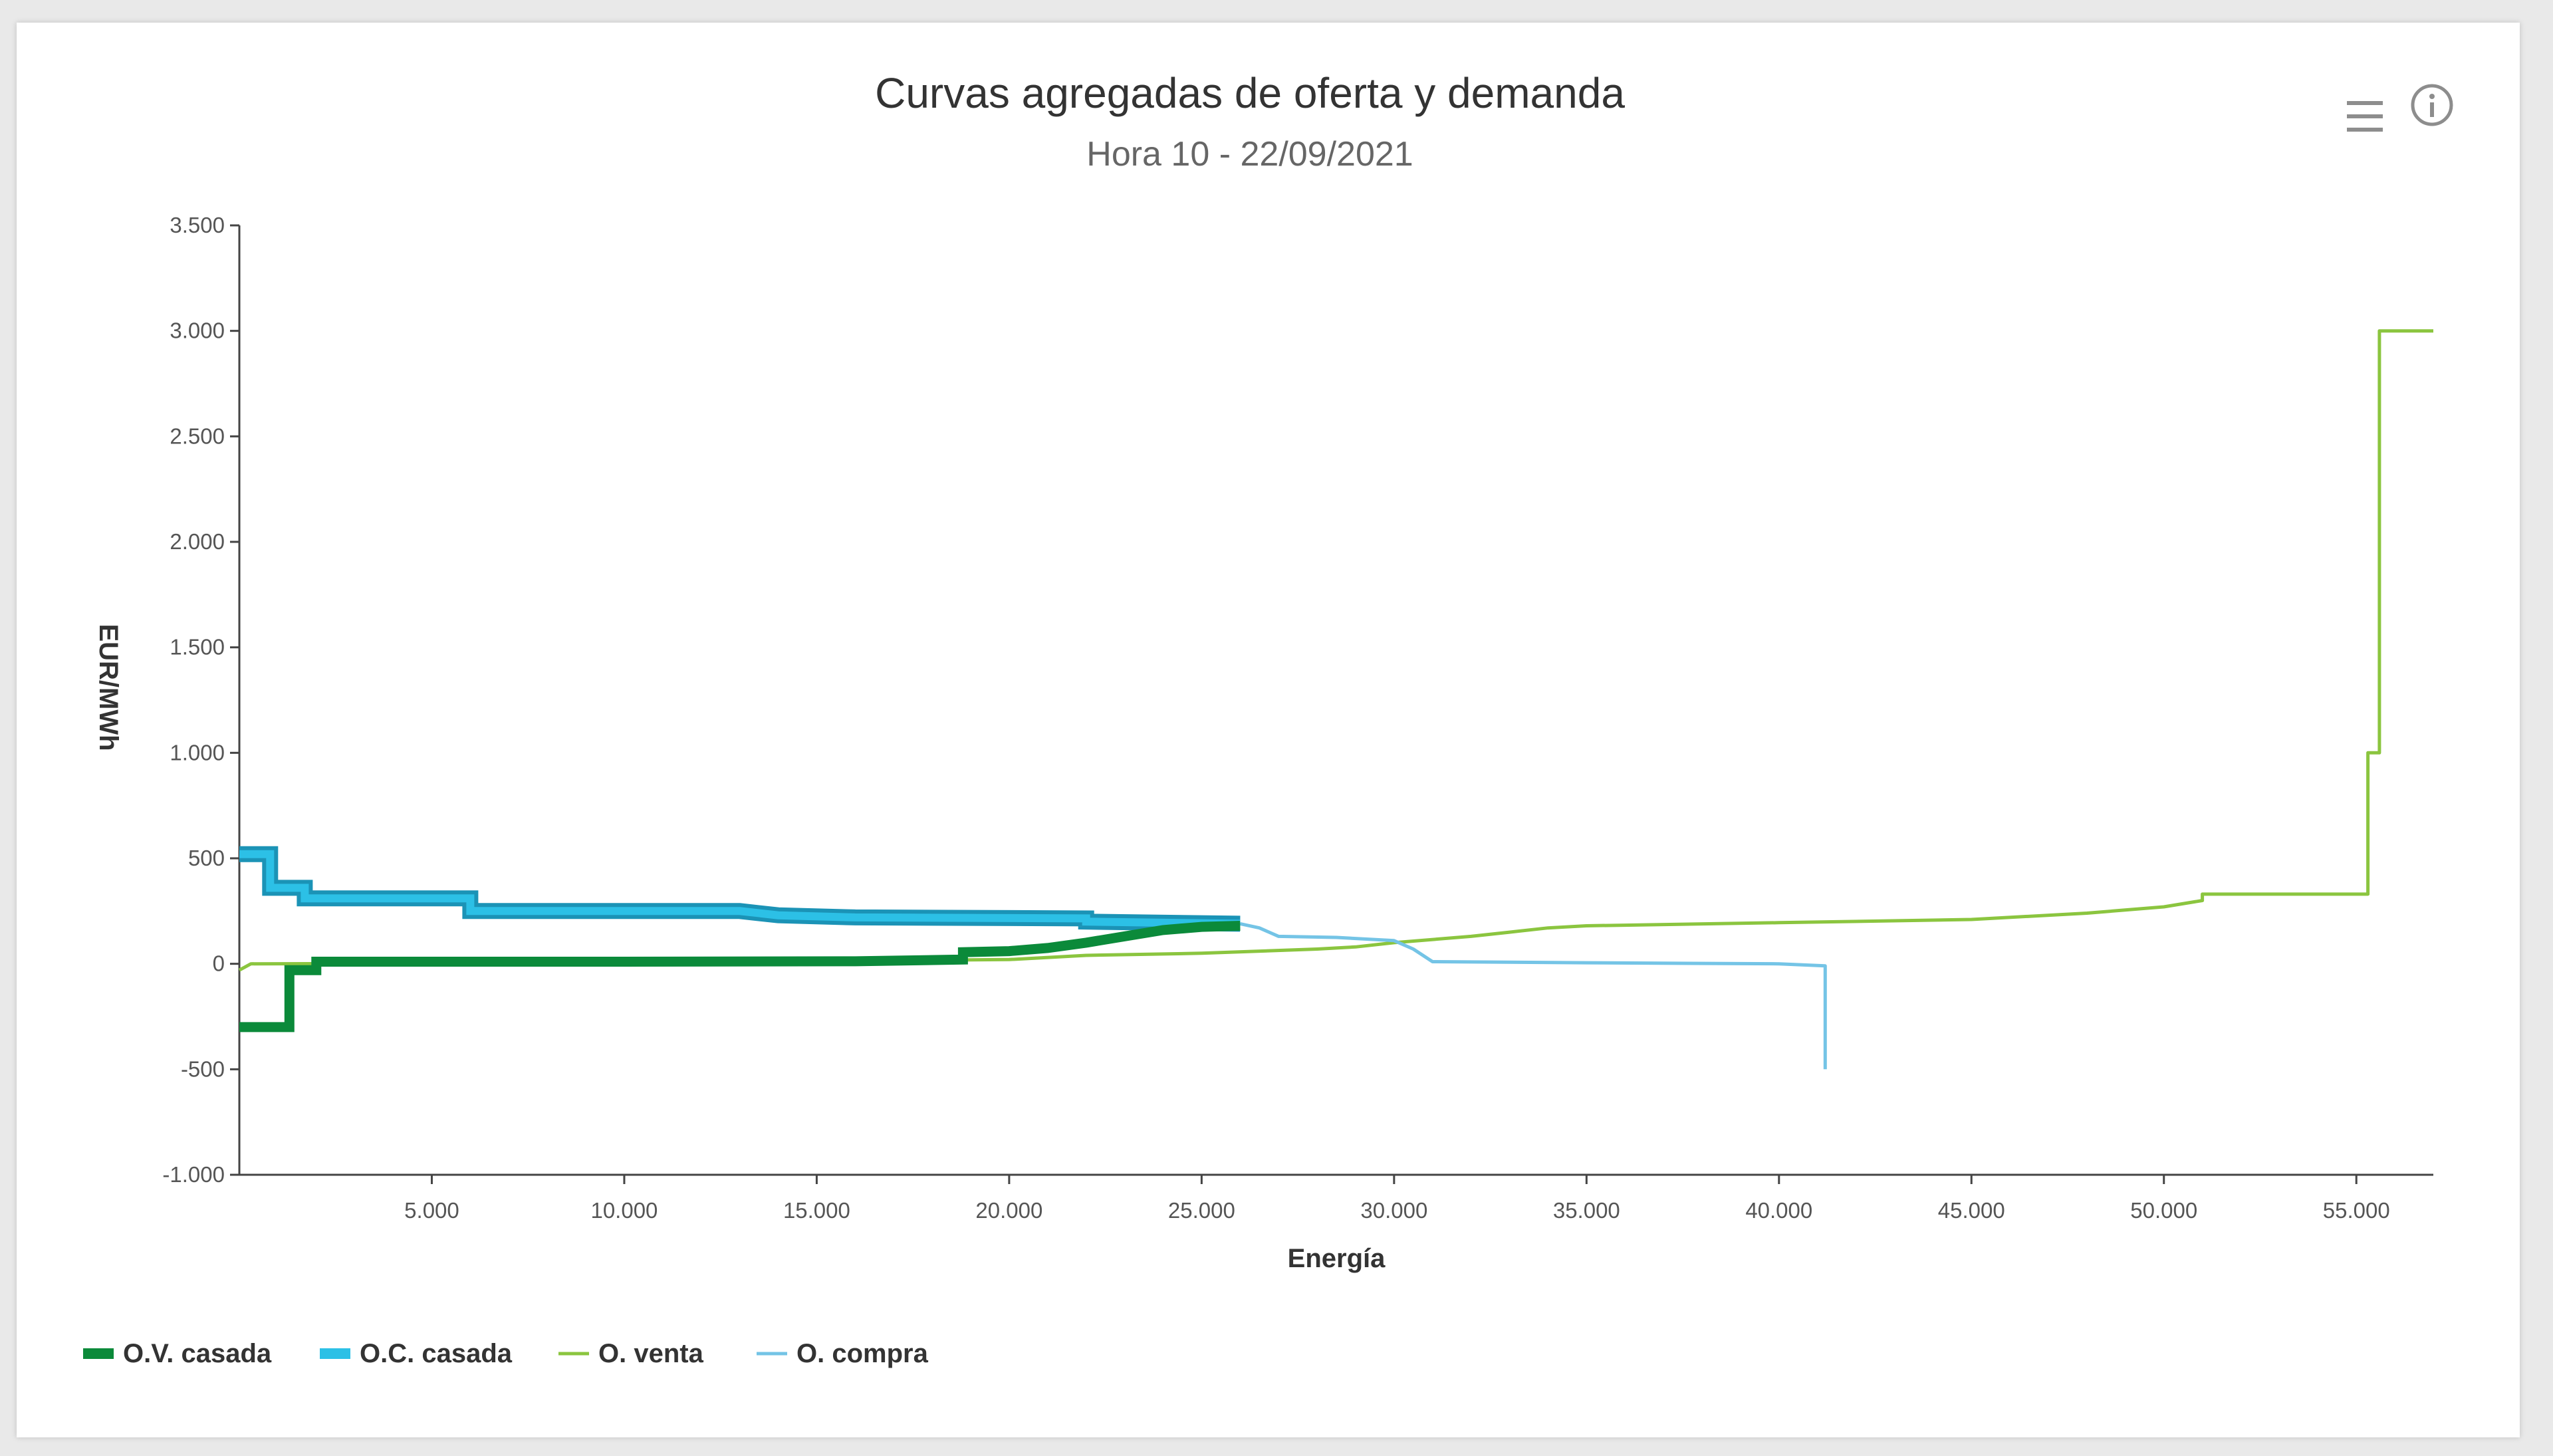  Describe the element at coordinates (219, 963) in the screenshot. I see `y-tick-label: 0` at that location.